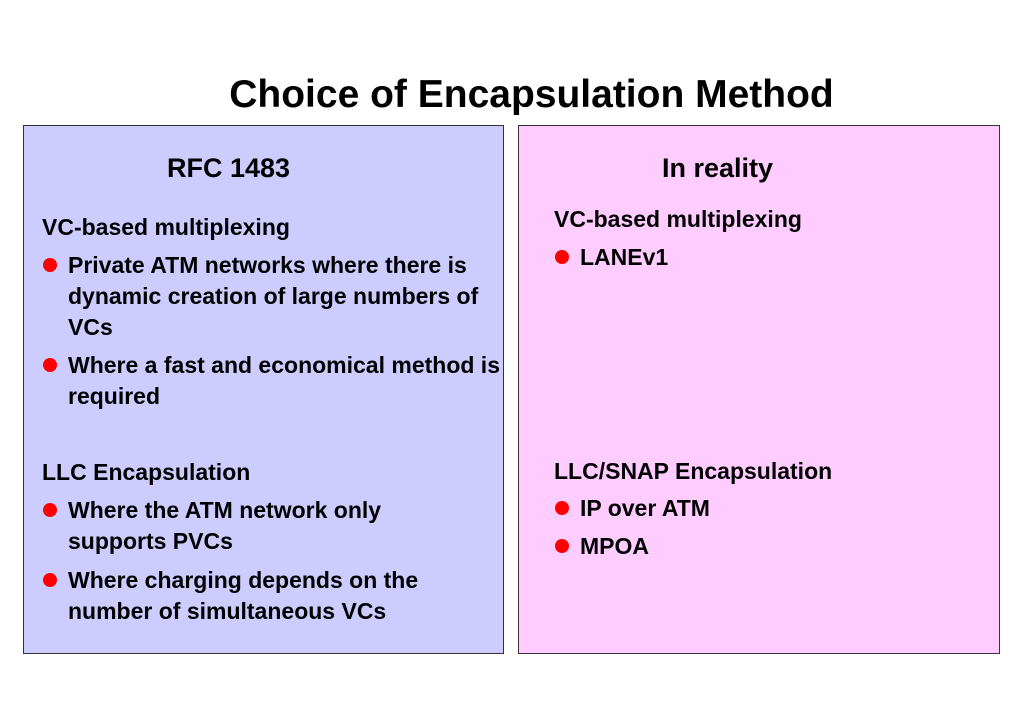 The image size is (1023, 708). Describe the element at coordinates (764, 257) in the screenshot. I see `bullet-item: LANEv1` at that location.